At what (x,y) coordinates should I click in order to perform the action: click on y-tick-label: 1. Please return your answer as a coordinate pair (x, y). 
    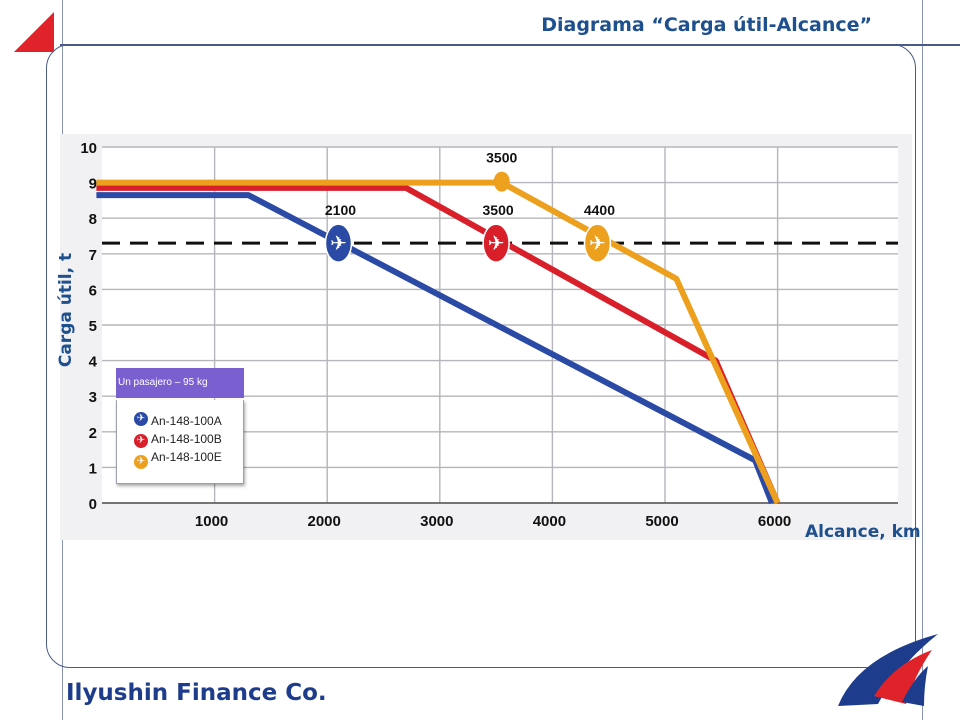
    Looking at the image, I should click on (93, 468).